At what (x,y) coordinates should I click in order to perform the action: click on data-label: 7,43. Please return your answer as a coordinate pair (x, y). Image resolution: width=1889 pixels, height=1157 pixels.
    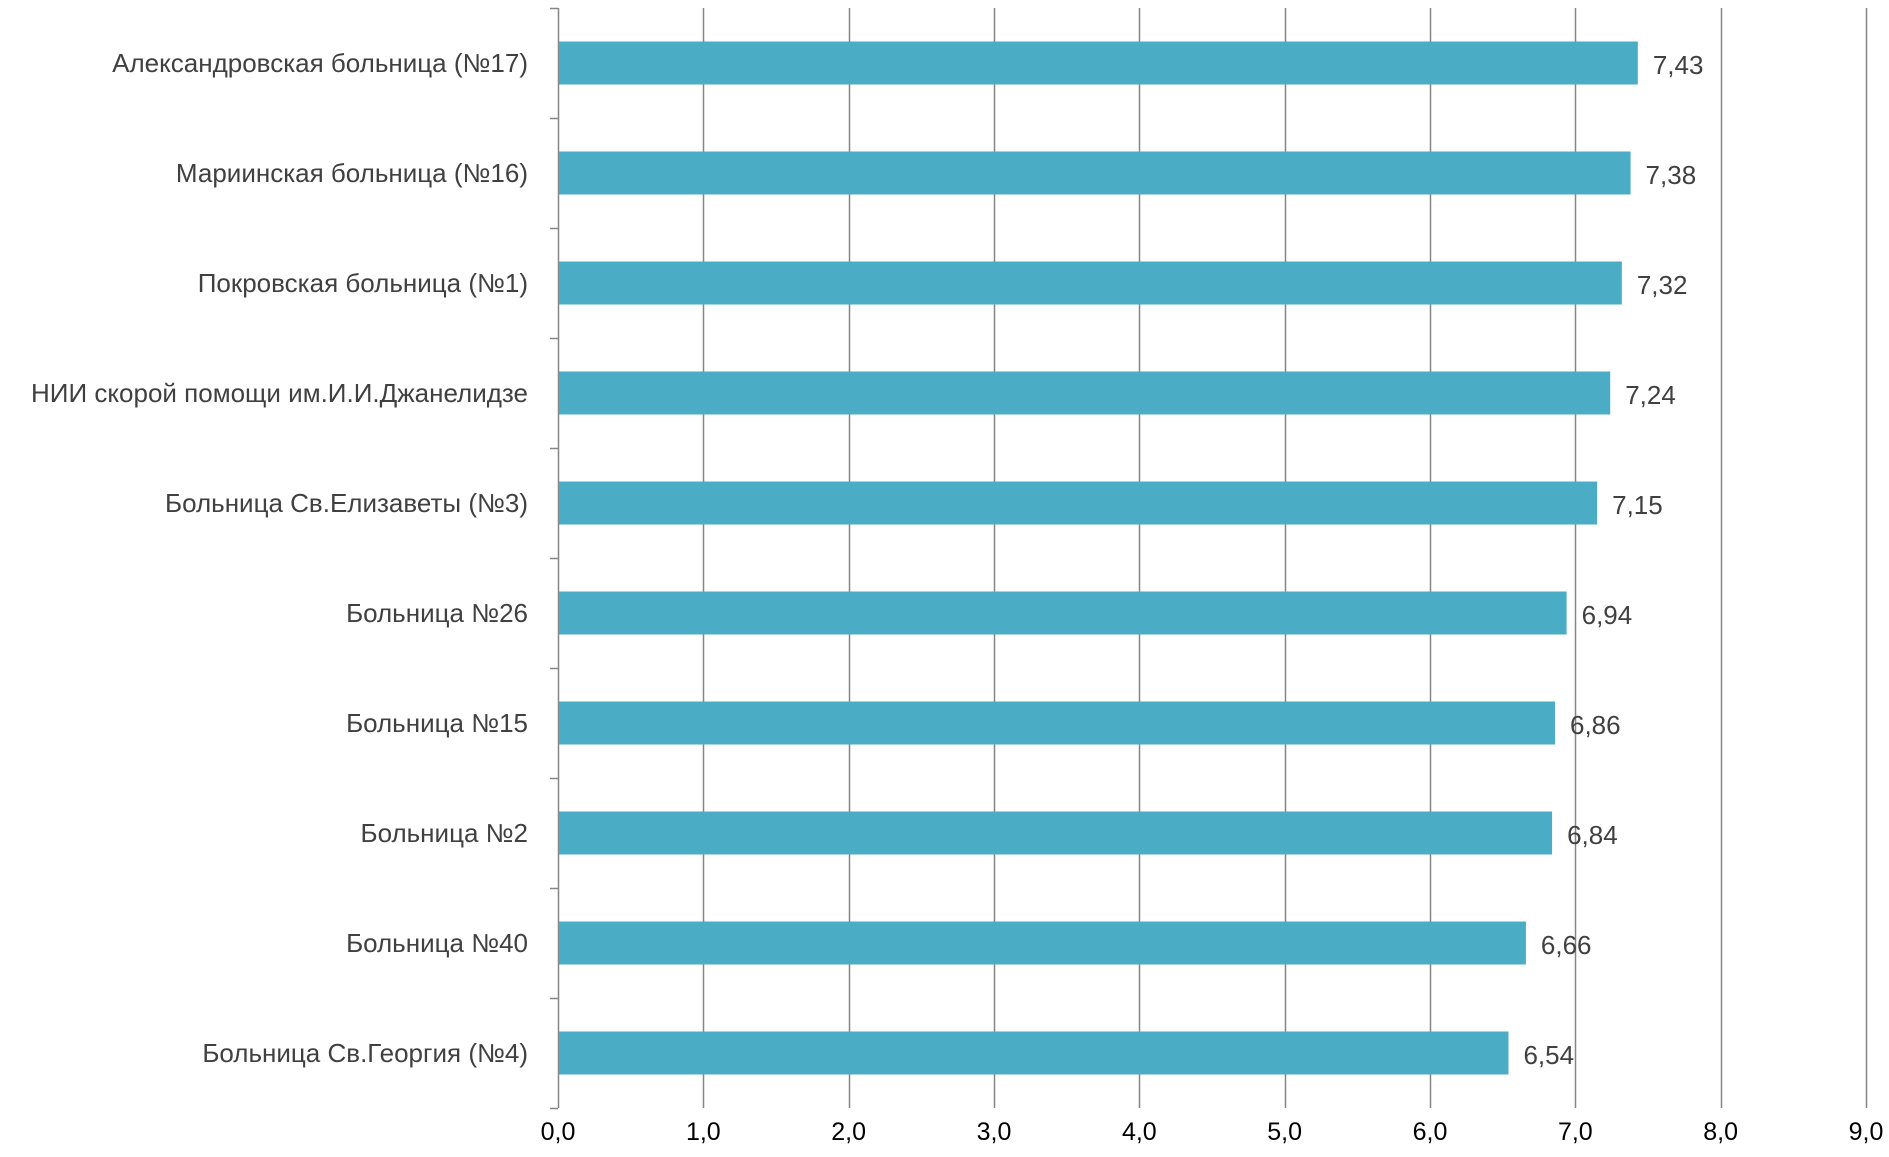
    Looking at the image, I should click on (1678, 65).